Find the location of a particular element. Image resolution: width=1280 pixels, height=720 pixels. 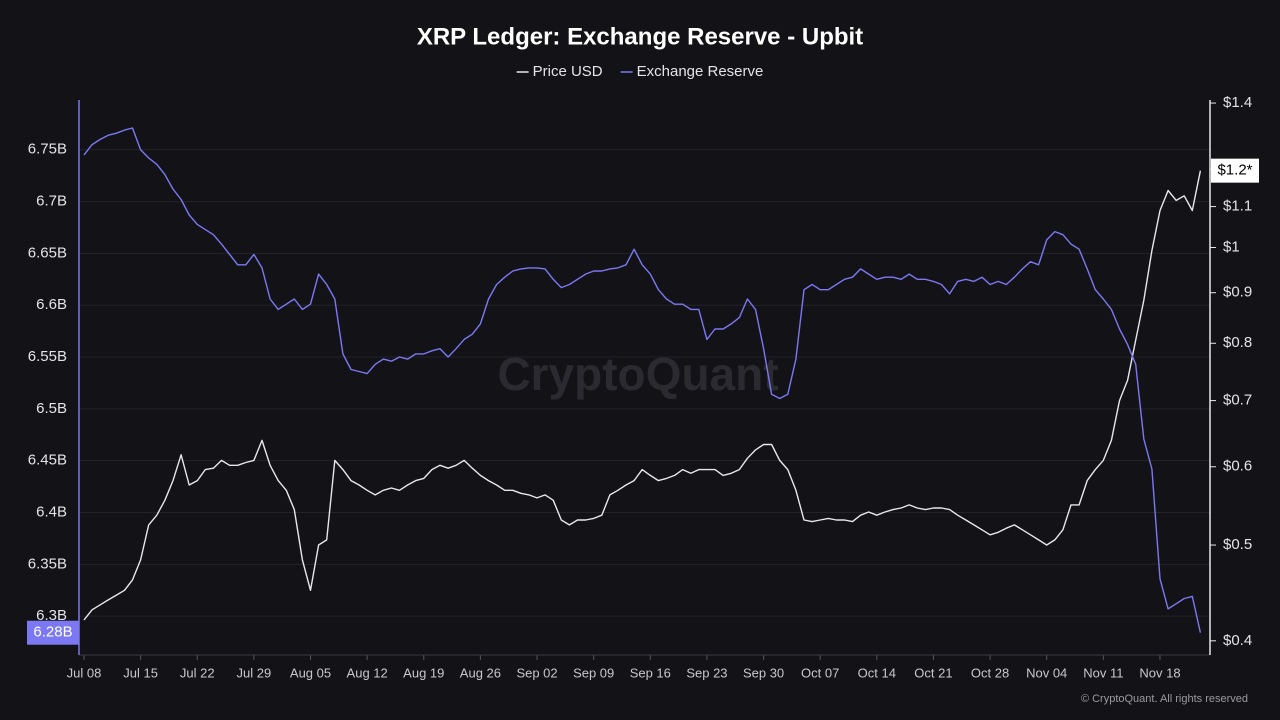

y2-tick-label: $0.6 is located at coordinates (1237, 466).